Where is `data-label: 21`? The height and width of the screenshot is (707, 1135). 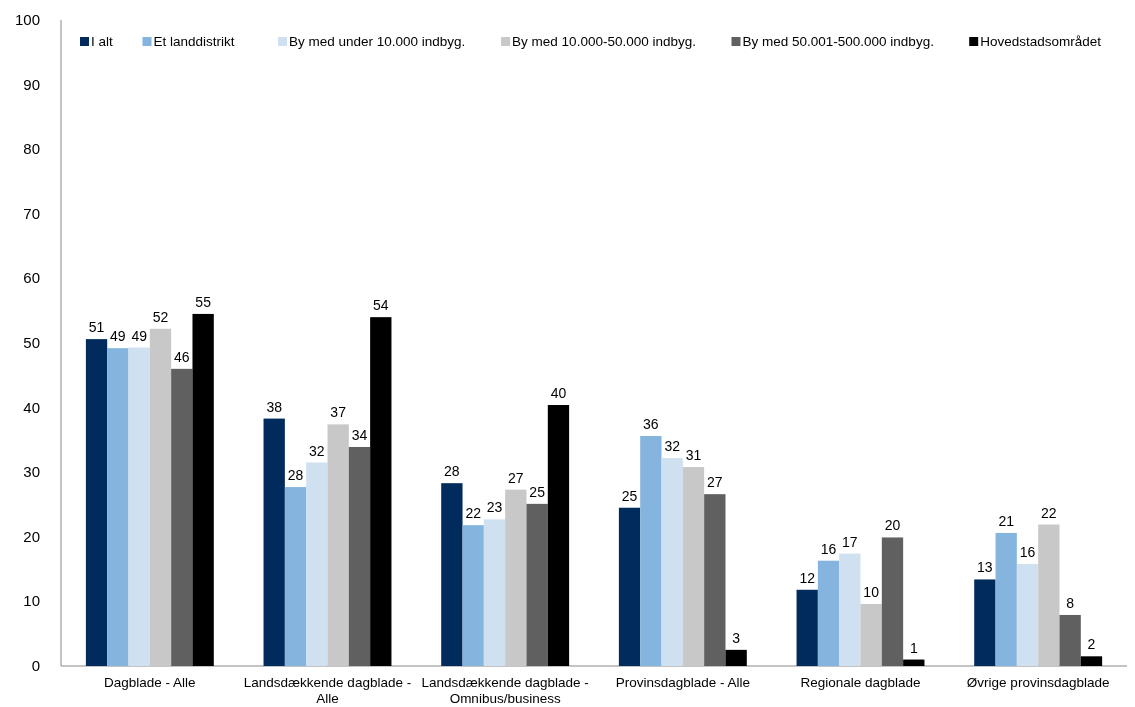
data-label: 21 is located at coordinates (1006, 520).